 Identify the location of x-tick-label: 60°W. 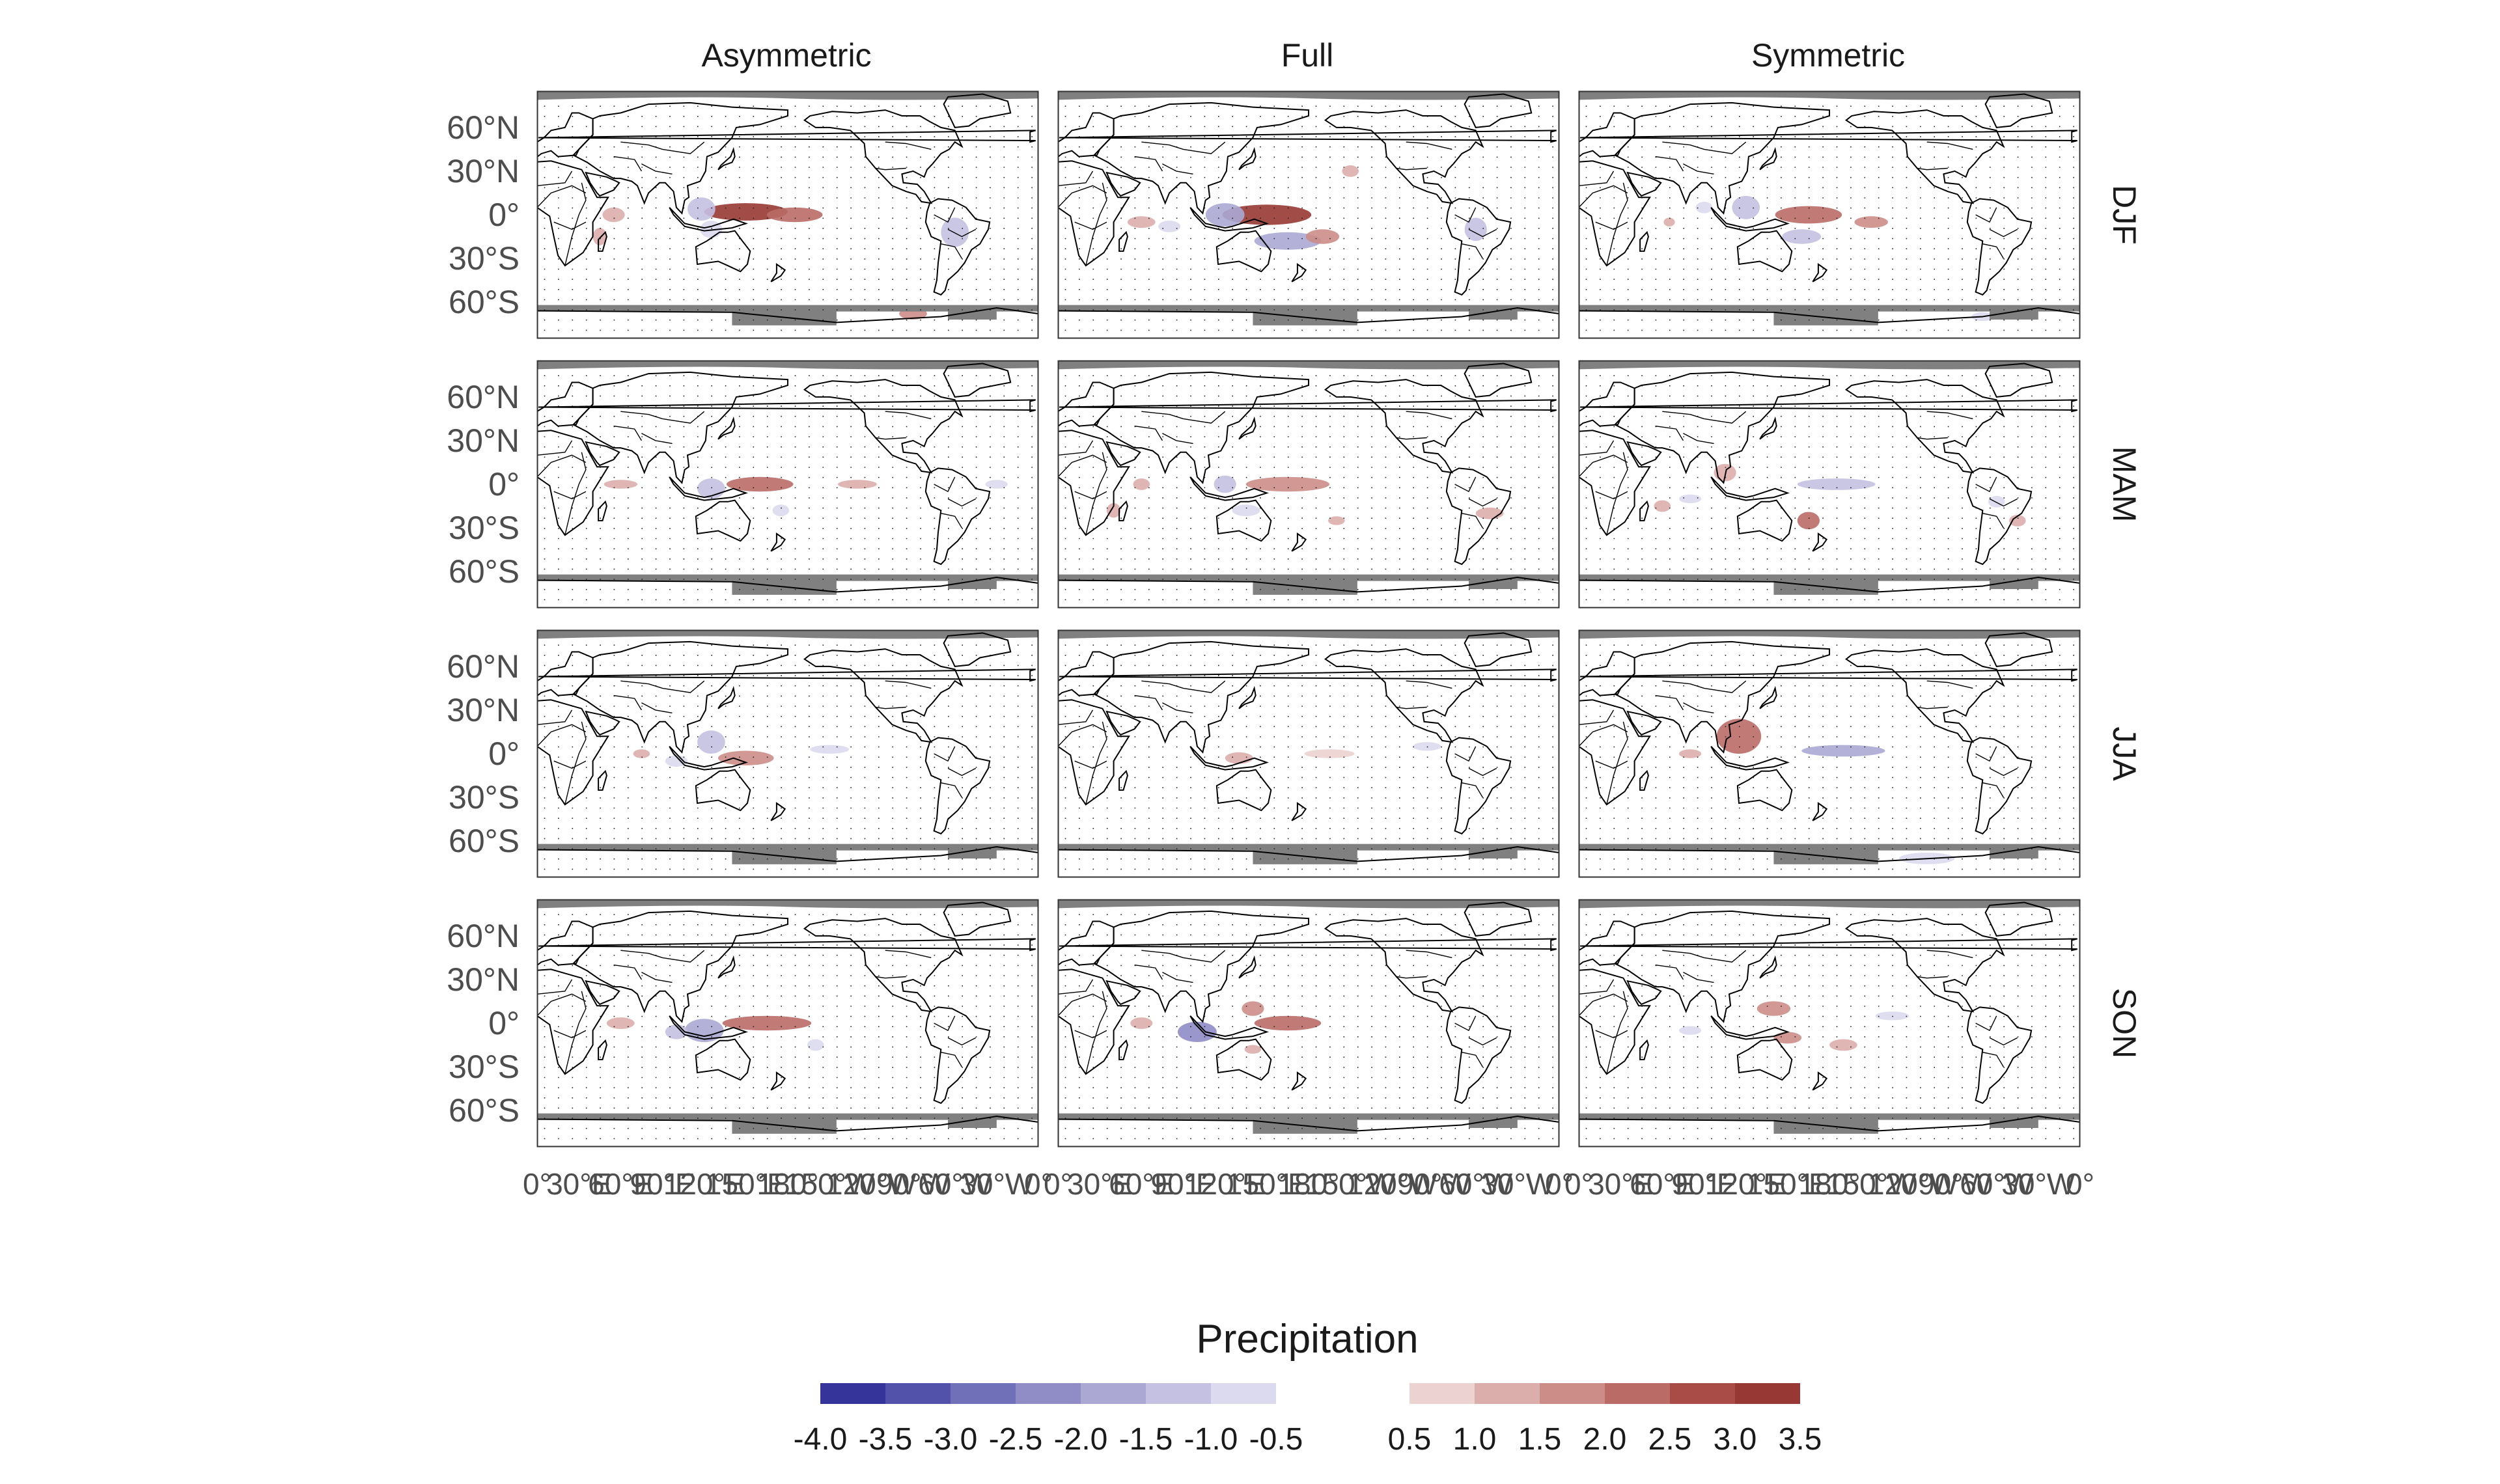
(955, 1184).